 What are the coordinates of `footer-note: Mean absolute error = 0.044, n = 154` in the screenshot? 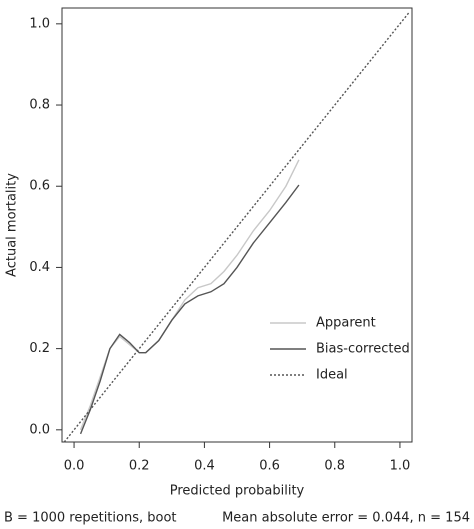 It's located at (346, 518).